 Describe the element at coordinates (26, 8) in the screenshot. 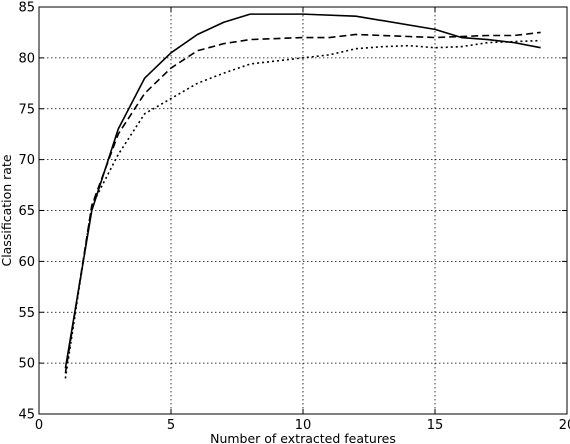

I see `y-tick-label: 85` at that location.